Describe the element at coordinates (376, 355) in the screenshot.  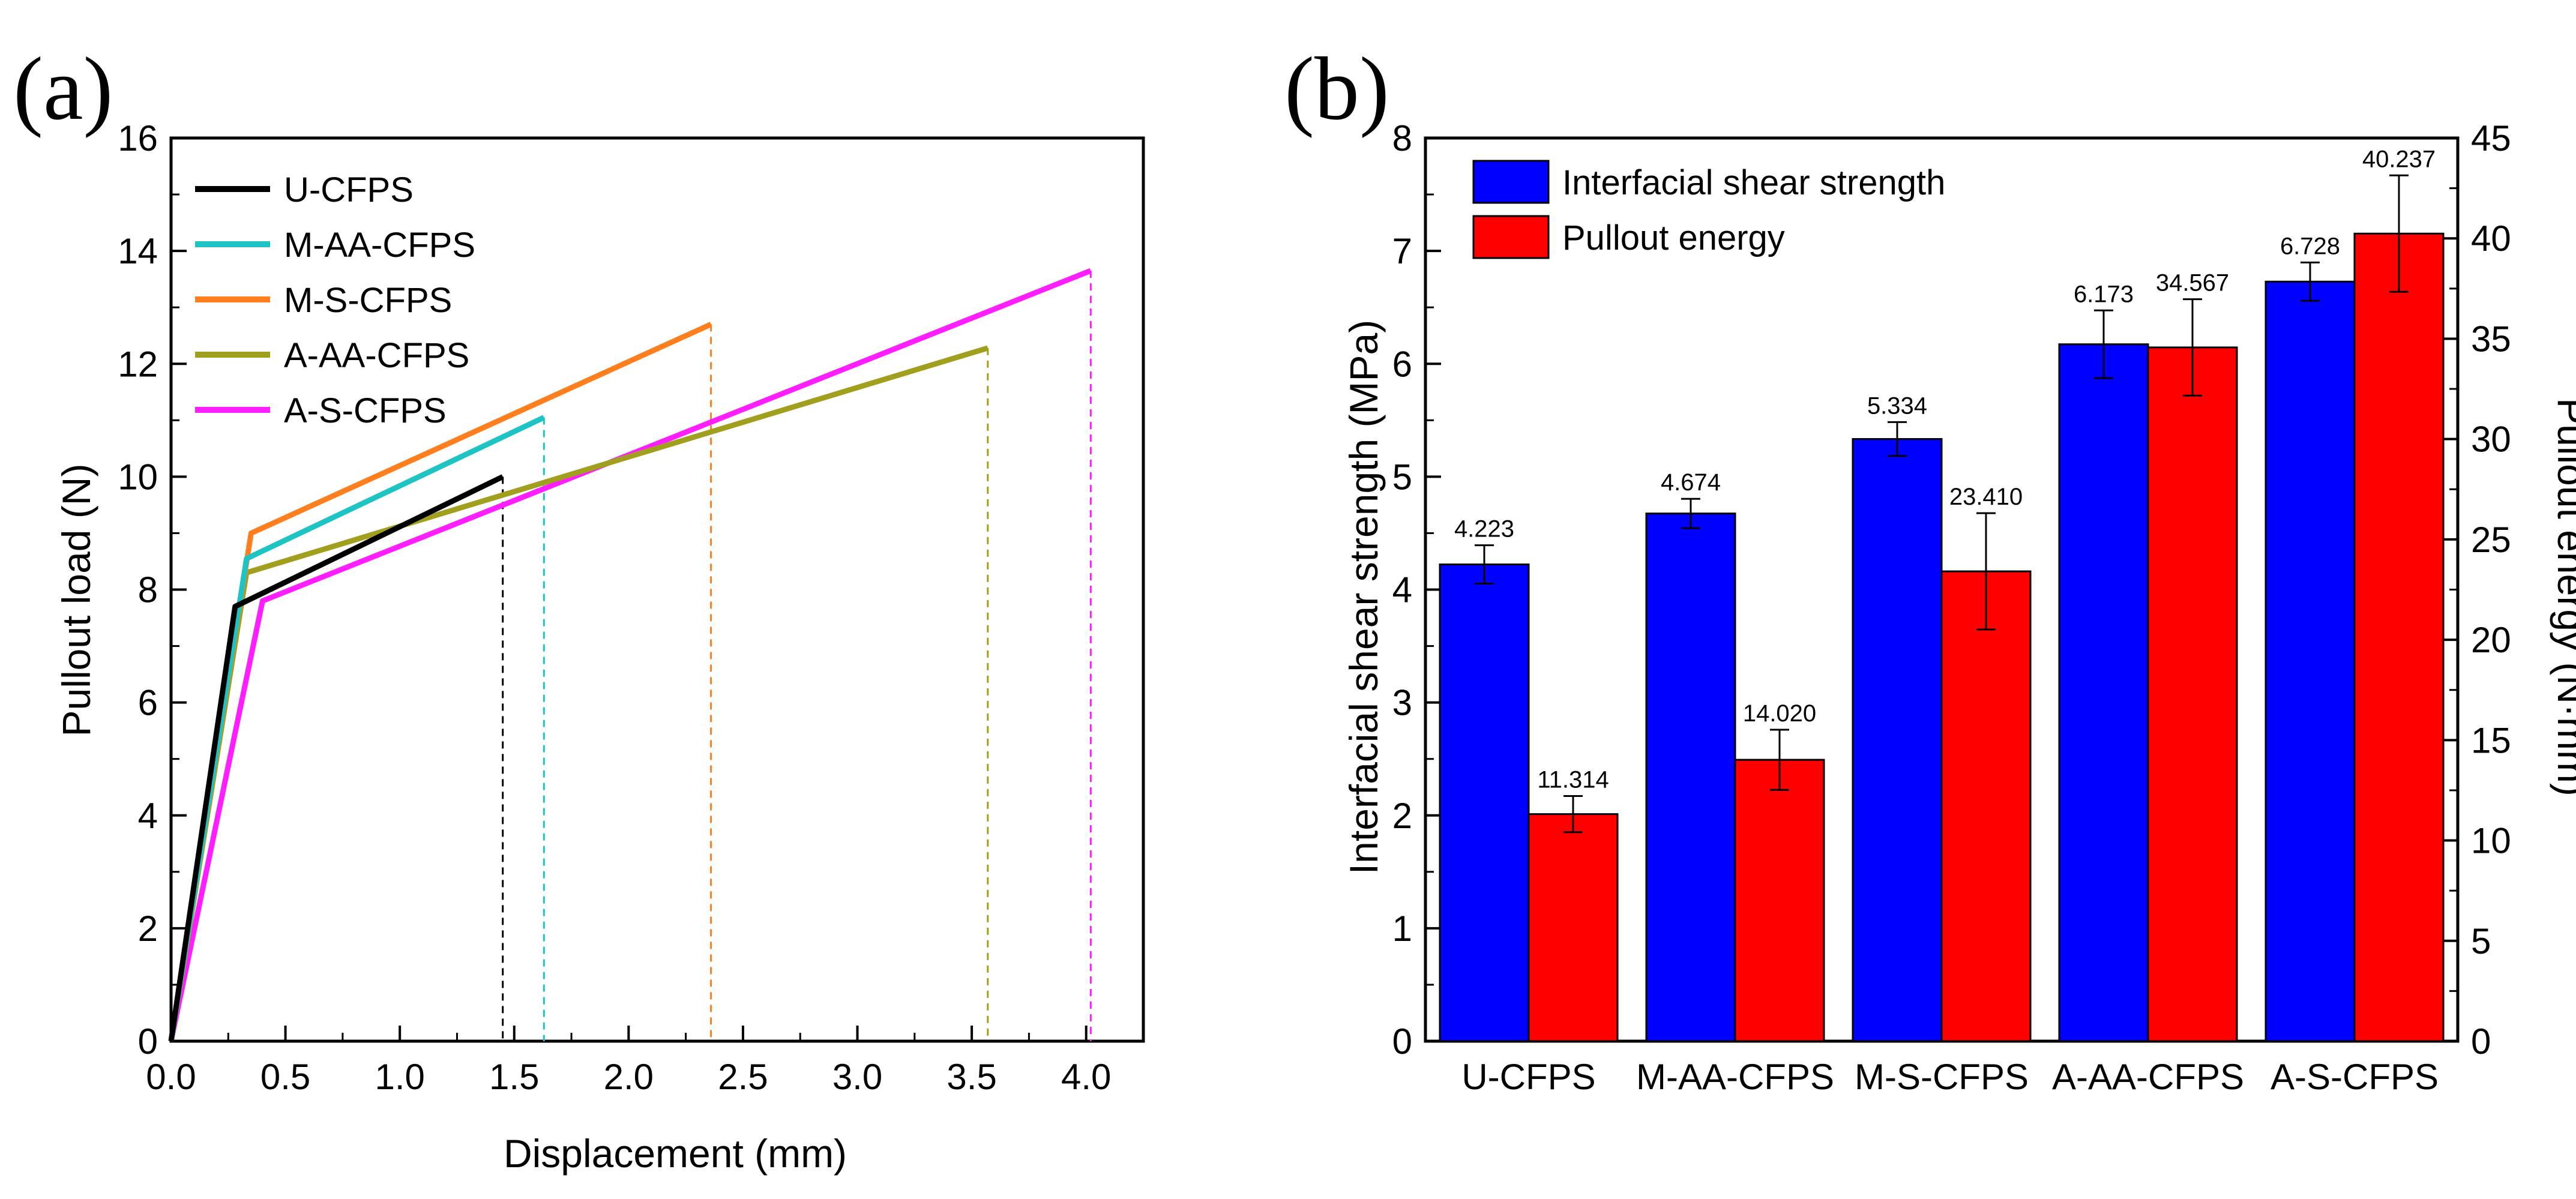
I see `panel-a-legend-label: A-AA-CFPS` at that location.